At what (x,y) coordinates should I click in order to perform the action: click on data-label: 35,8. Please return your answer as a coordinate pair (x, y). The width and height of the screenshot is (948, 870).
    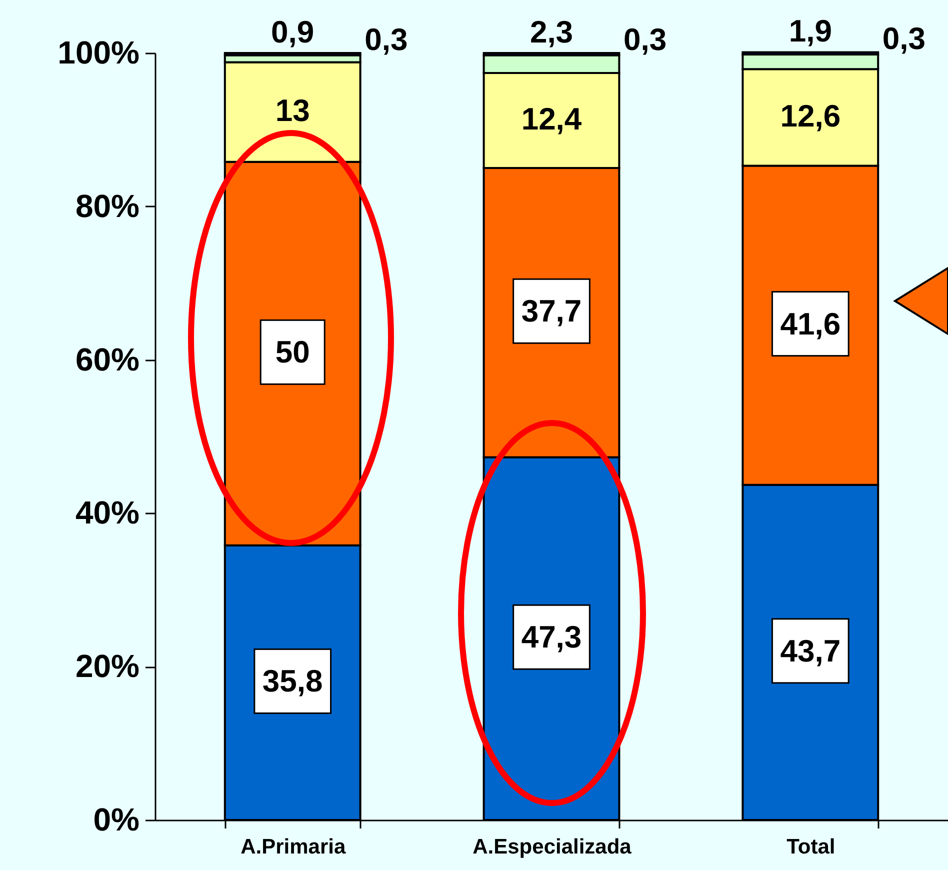
    Looking at the image, I should click on (292, 681).